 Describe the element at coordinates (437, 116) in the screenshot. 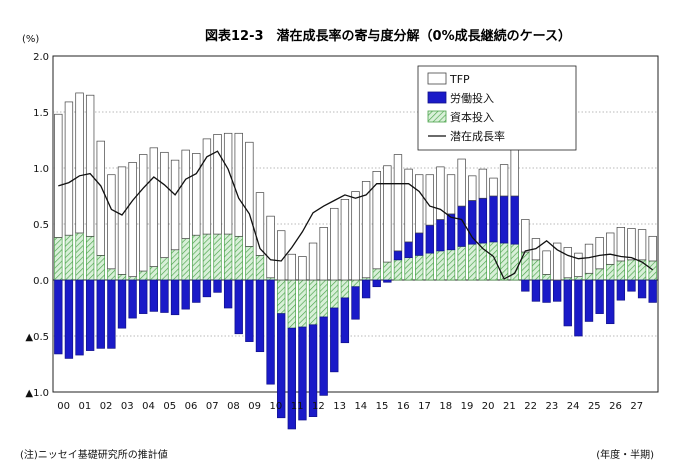

I see `legend-swatch-capital` at that location.